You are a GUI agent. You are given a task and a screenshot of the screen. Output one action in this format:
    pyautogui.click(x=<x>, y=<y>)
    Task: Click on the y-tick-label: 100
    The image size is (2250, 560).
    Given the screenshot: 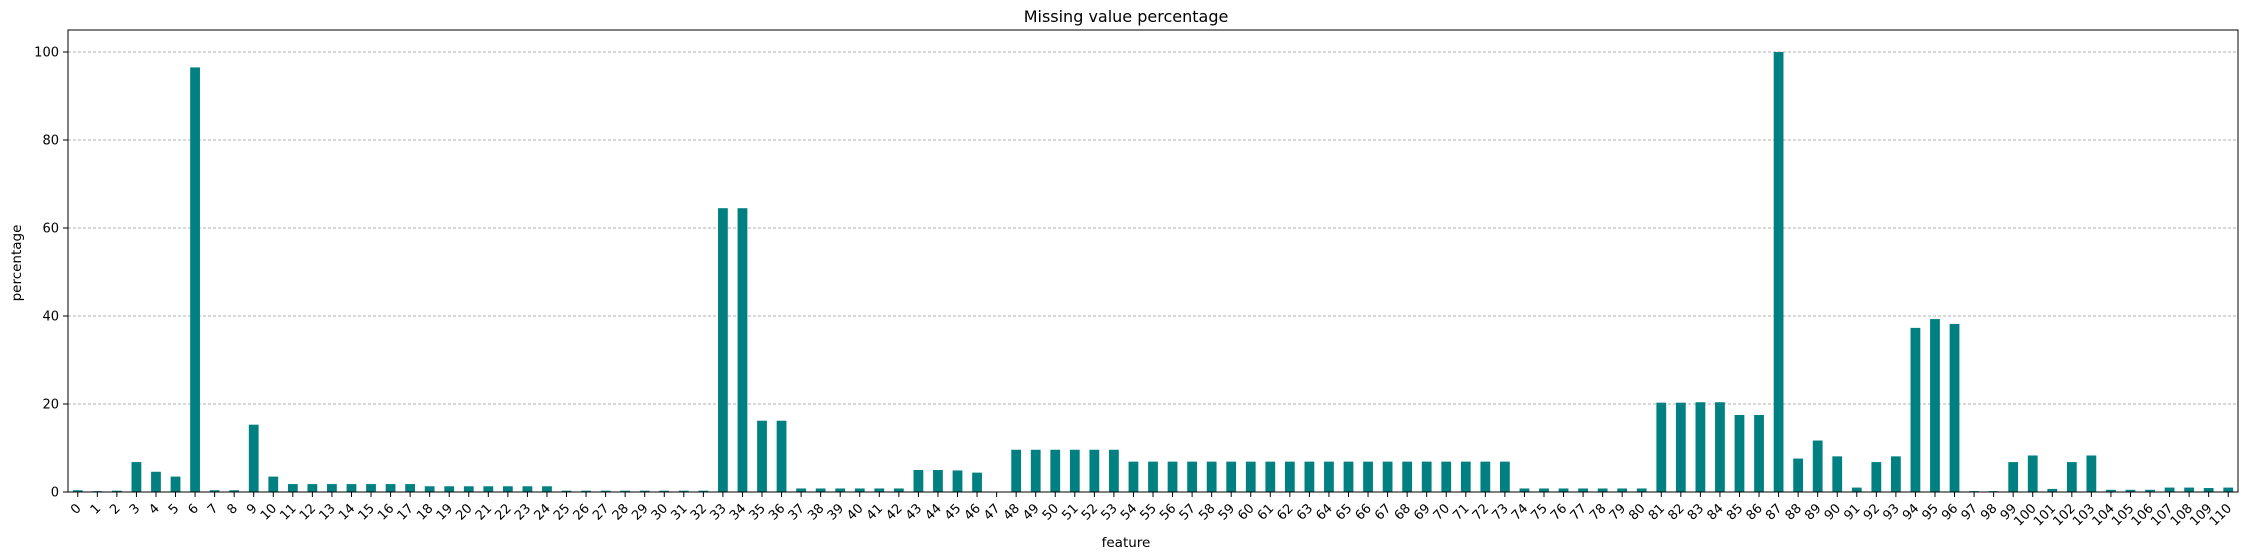 What is the action you would take?
    pyautogui.click(x=46, y=53)
    